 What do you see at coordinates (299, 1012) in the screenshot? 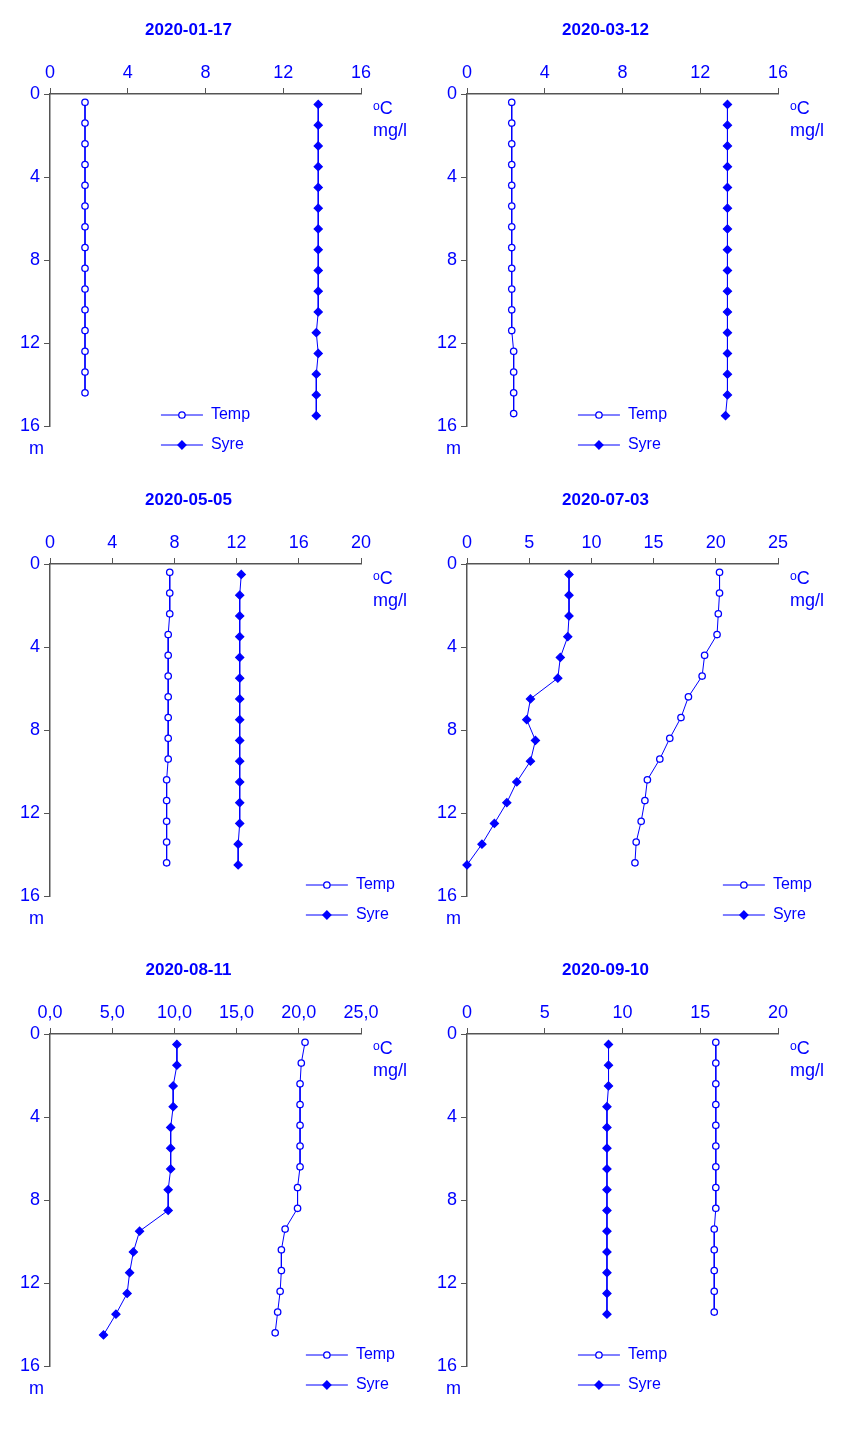
I see `x-tick-label: 20,0` at bounding box center [299, 1012].